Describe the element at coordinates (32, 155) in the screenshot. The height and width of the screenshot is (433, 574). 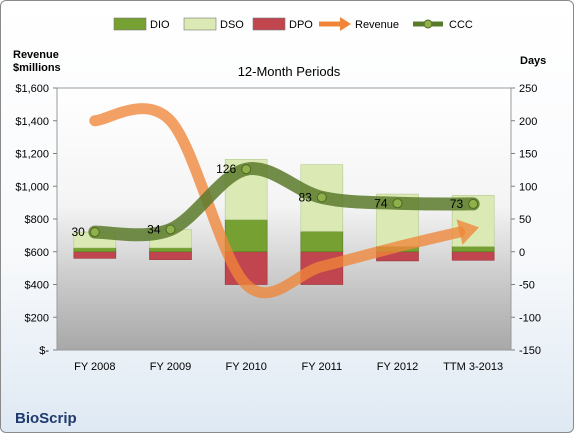
I see `left-tick-label: $1,200` at that location.